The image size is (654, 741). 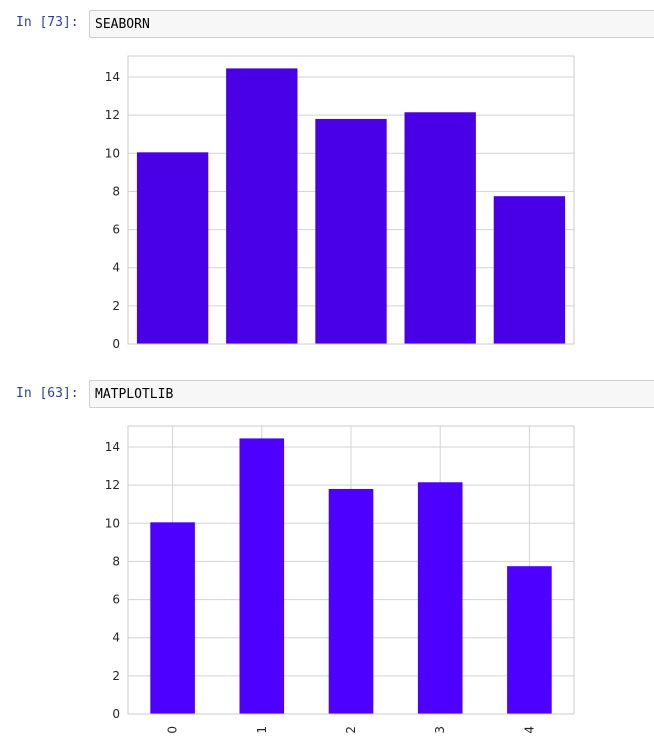 What do you see at coordinates (351, 730) in the screenshot?
I see `x-tick-label: 2` at bounding box center [351, 730].